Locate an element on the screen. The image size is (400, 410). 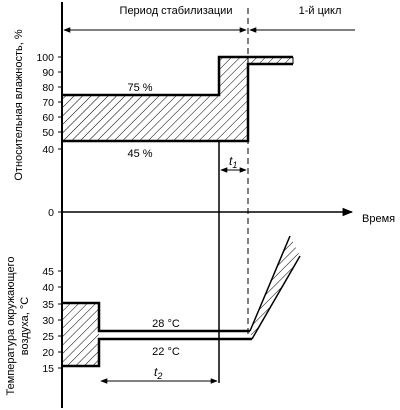
temperature-tick-40: 40 is located at coordinates (48, 288).